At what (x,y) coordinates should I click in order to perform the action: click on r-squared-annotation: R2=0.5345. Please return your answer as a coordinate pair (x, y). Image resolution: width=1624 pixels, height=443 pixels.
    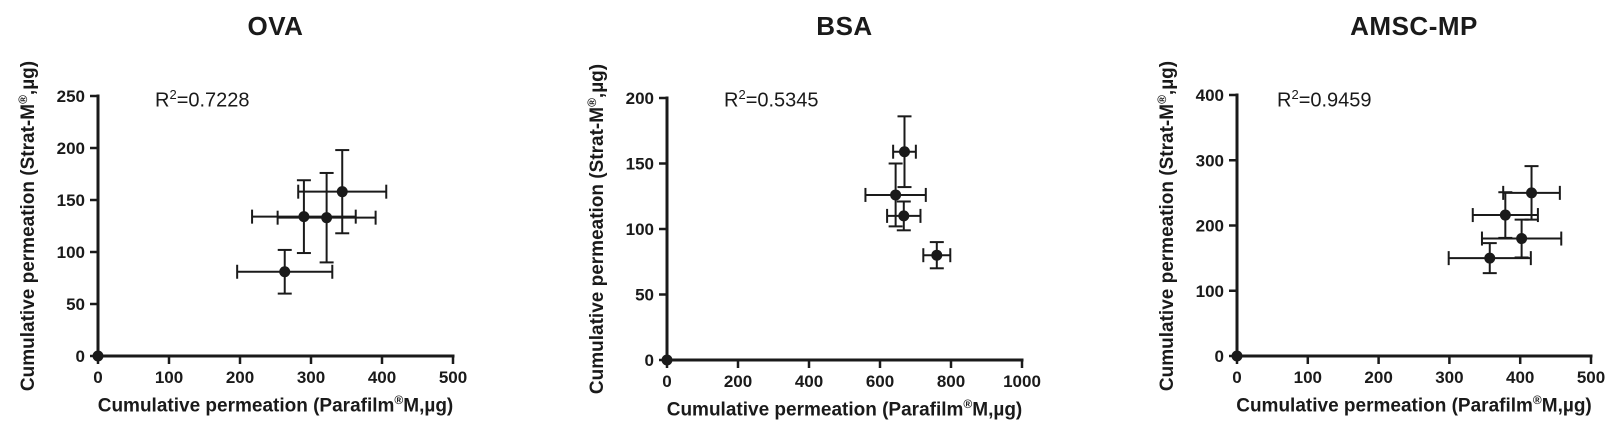
    Looking at the image, I should click on (771, 100).